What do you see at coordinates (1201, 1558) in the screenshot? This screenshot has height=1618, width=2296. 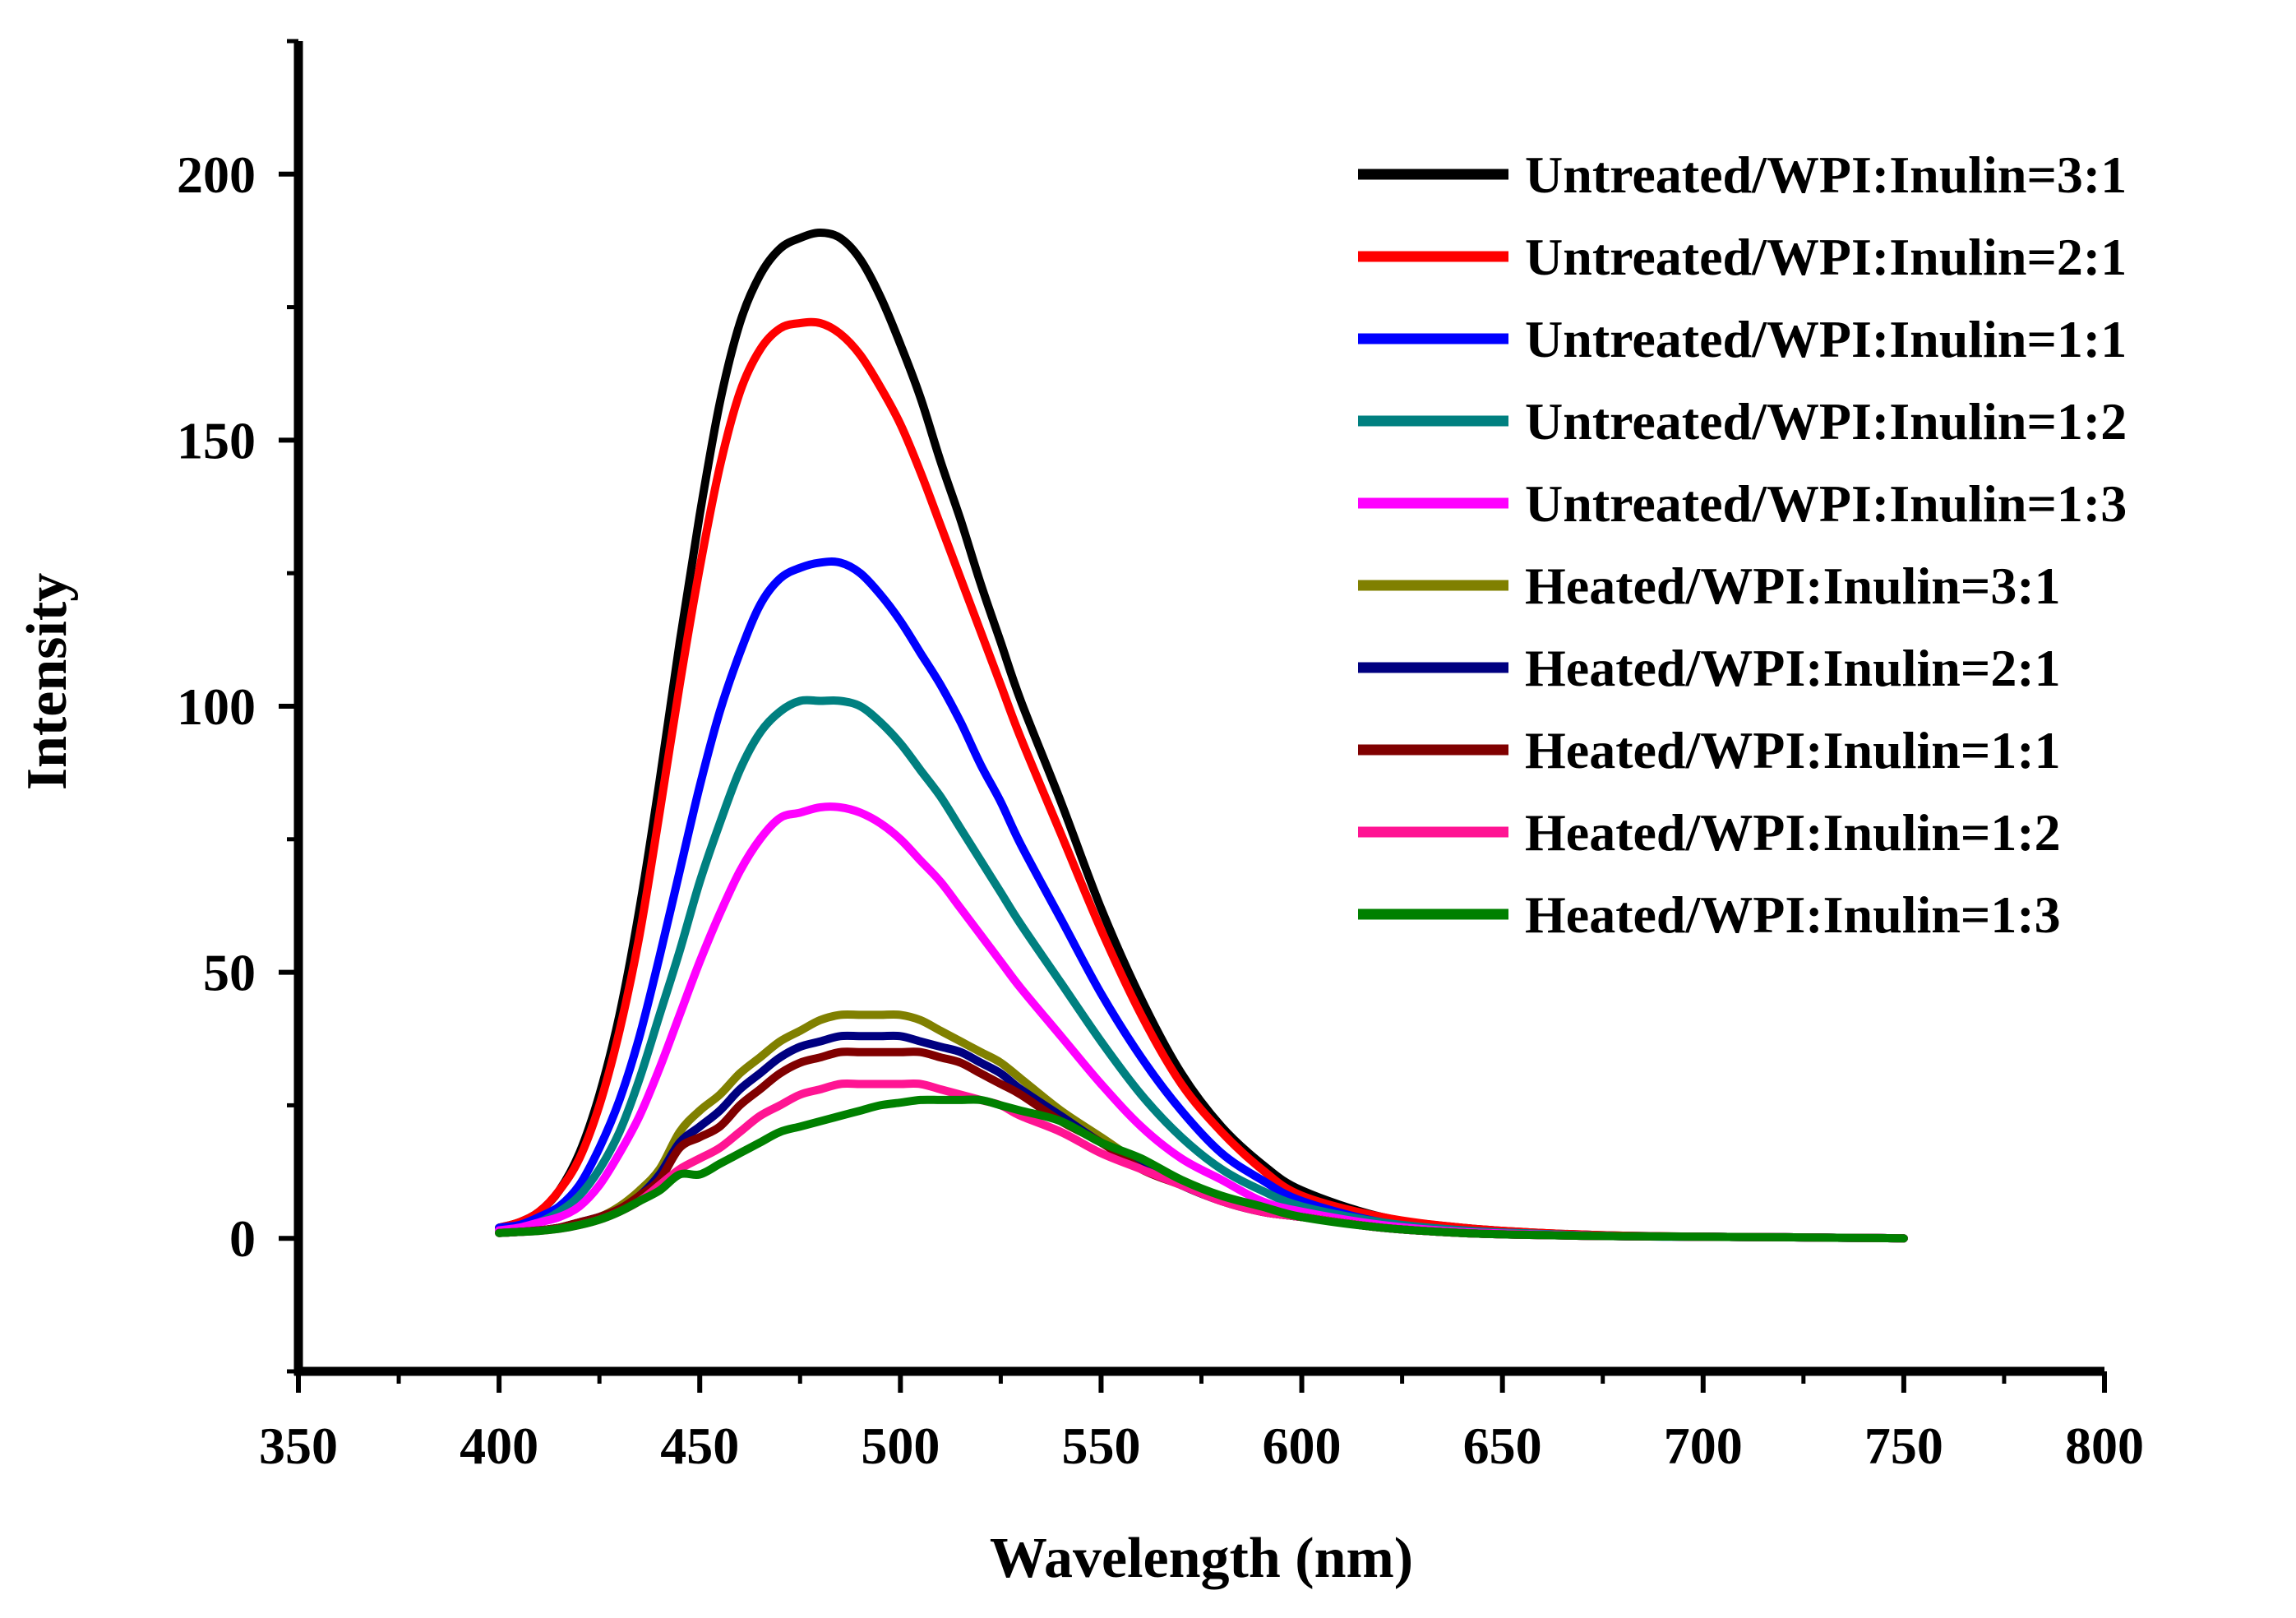 I see `x-axis-title: Wavelength (nm)` at bounding box center [1201, 1558].